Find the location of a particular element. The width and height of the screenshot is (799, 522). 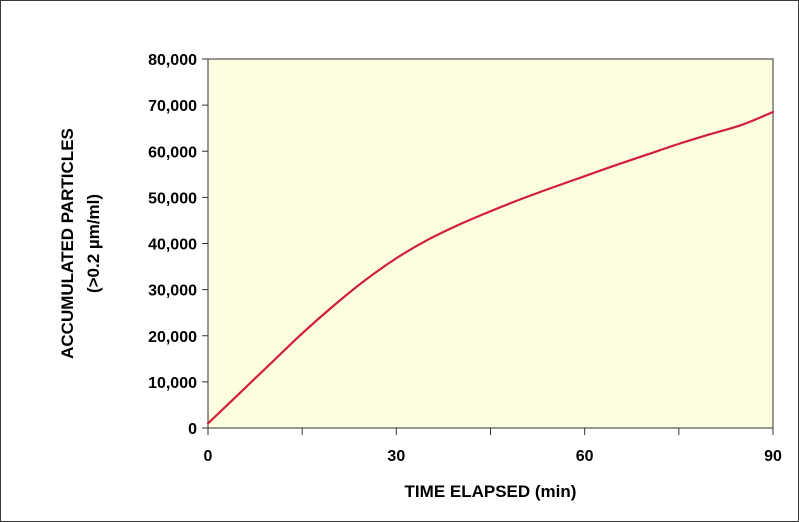

y-tick-label: 0 is located at coordinates (192, 429).